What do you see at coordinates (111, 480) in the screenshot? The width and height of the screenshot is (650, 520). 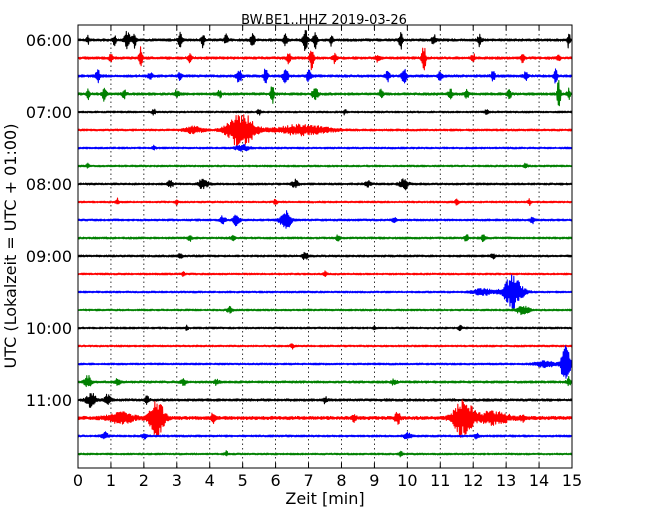 I see `x-tick-label: 1` at bounding box center [111, 480].